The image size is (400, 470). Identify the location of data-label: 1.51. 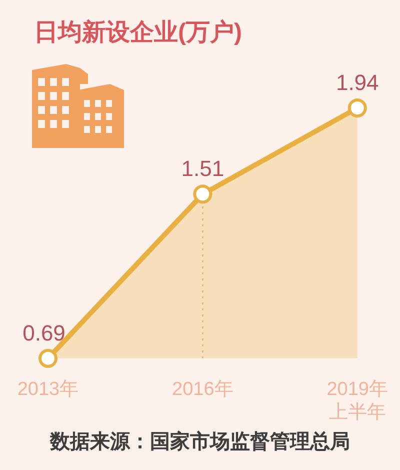
(202, 169).